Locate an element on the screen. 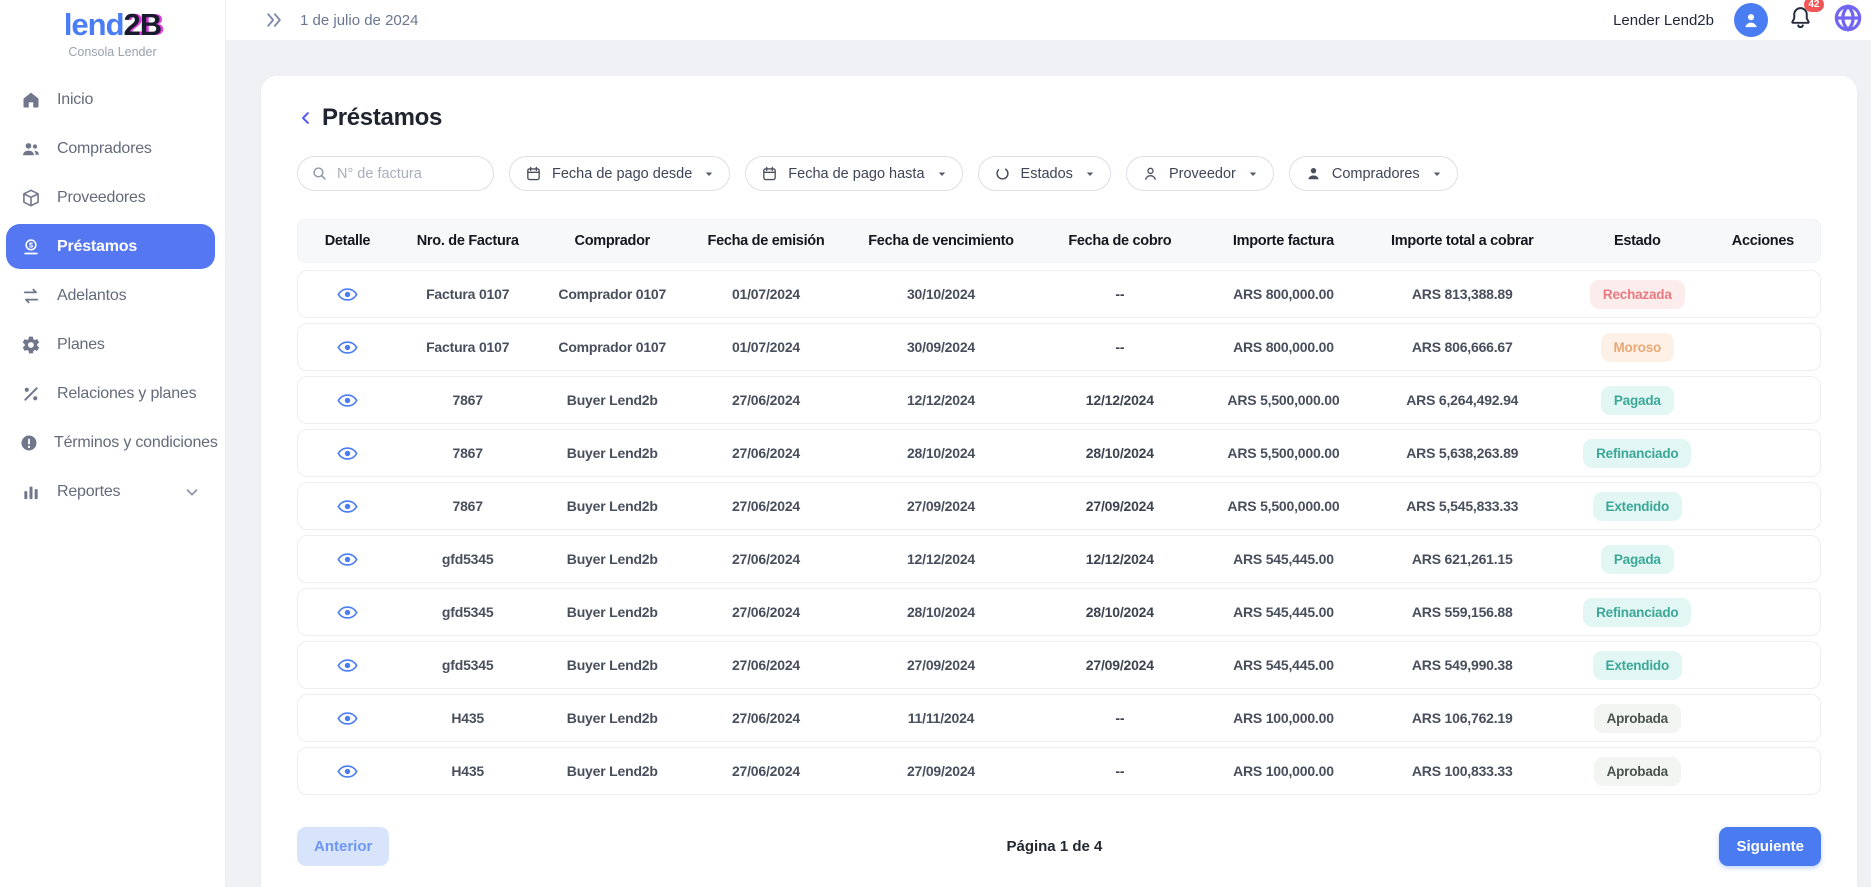 The image size is (1871, 887). sidebar-item-reportes: Reportes is located at coordinates (110, 491).